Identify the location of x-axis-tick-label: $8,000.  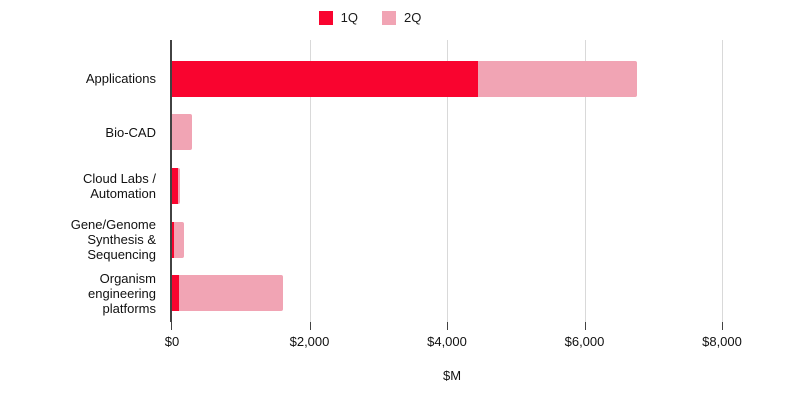
(722, 341).